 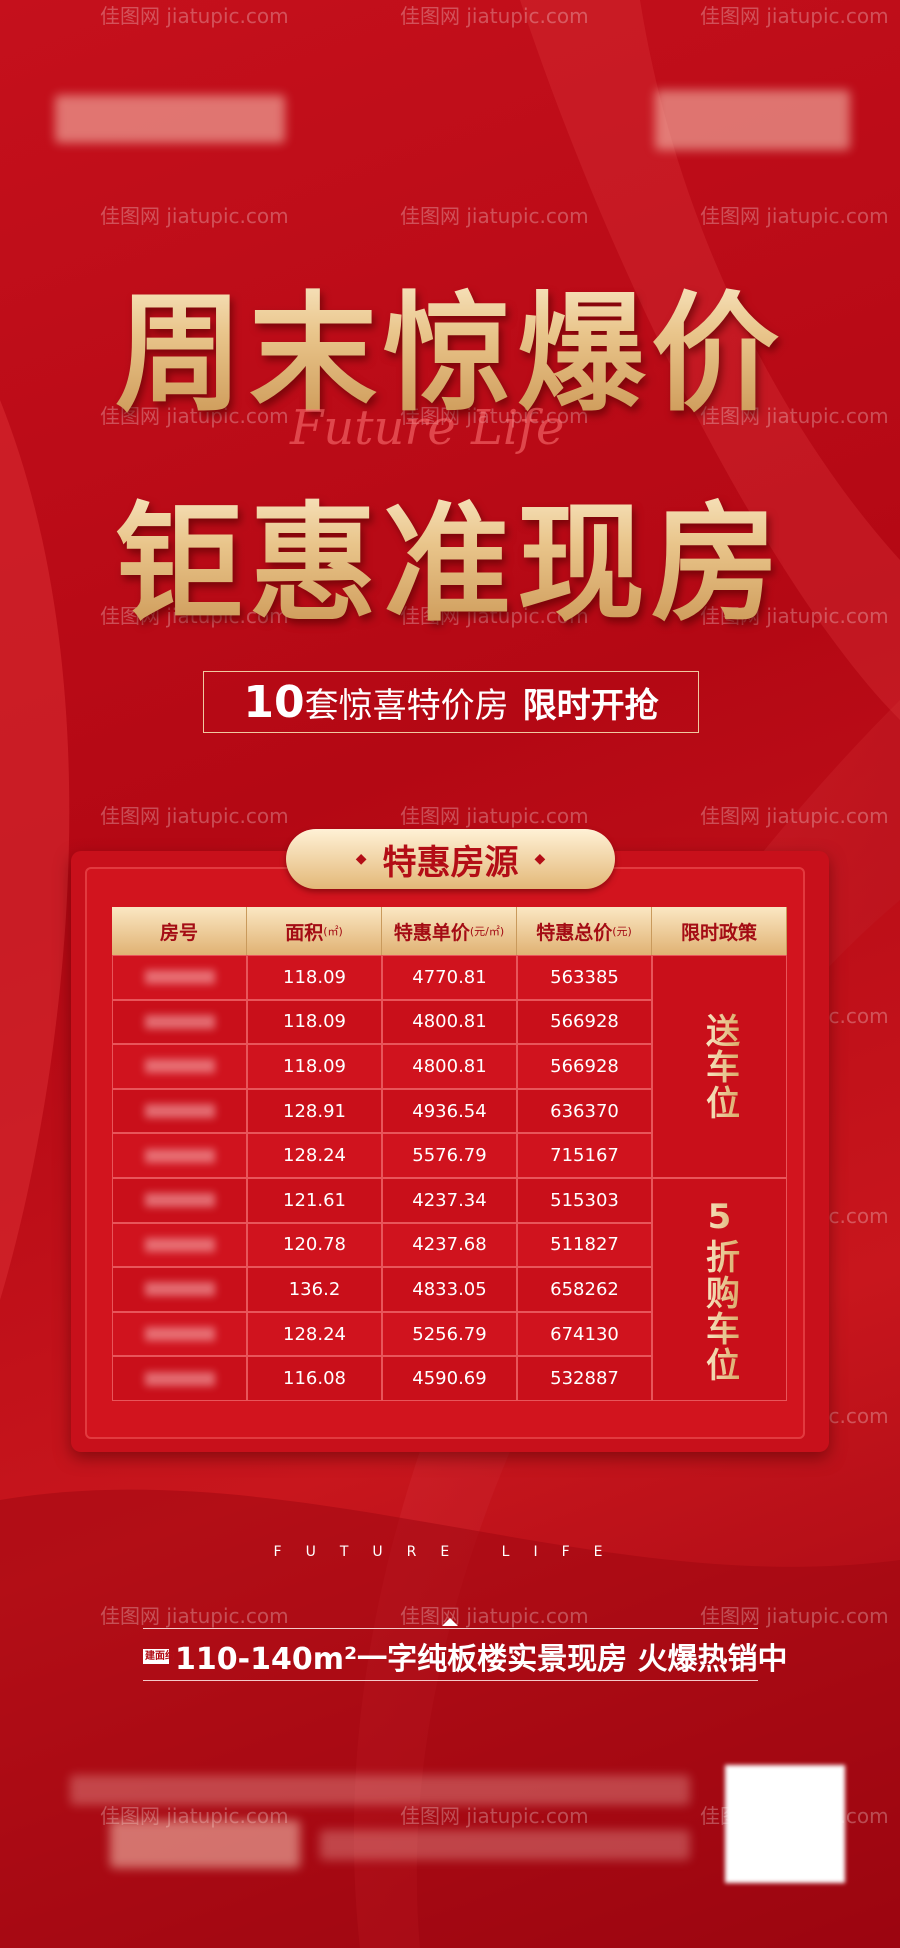 I want to click on cell-value: 4237.34, so click(x=449, y=1200).